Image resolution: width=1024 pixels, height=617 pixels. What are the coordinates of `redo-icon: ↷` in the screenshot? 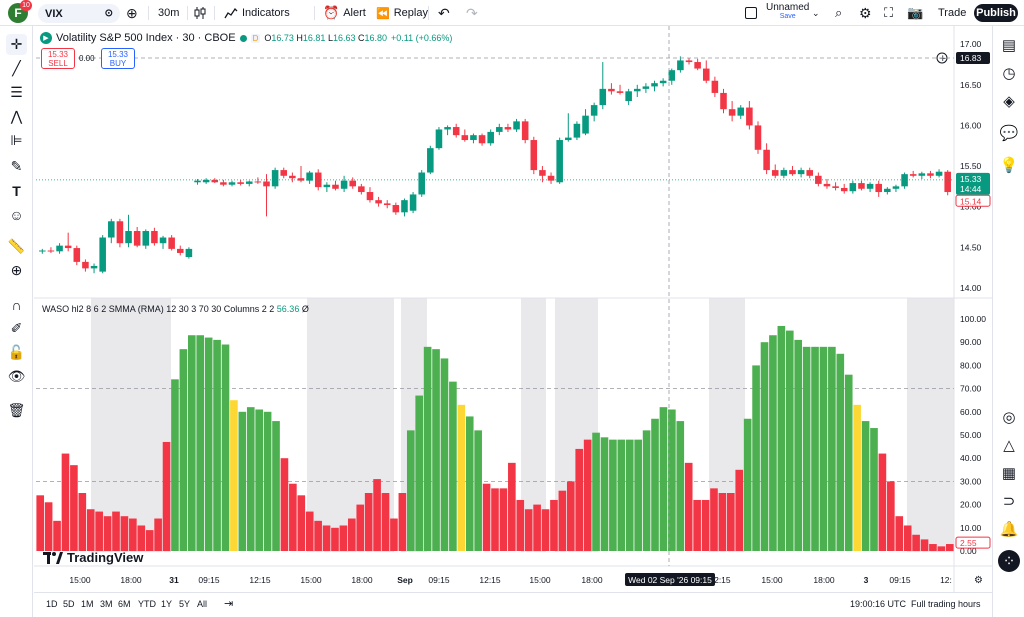 It's located at (472, 12).